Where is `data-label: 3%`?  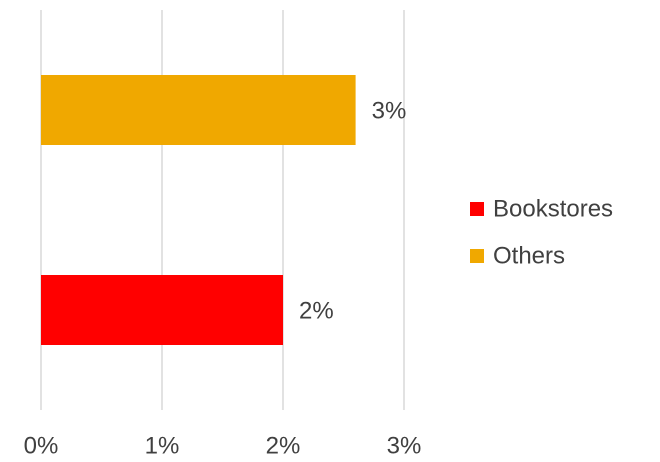 data-label: 3% is located at coordinates (389, 110).